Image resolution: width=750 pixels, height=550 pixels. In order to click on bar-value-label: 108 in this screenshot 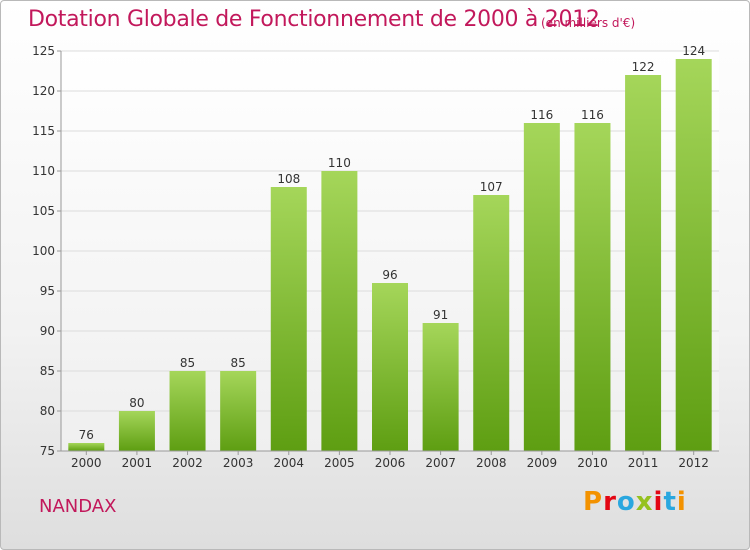, I will do `click(288, 179)`.